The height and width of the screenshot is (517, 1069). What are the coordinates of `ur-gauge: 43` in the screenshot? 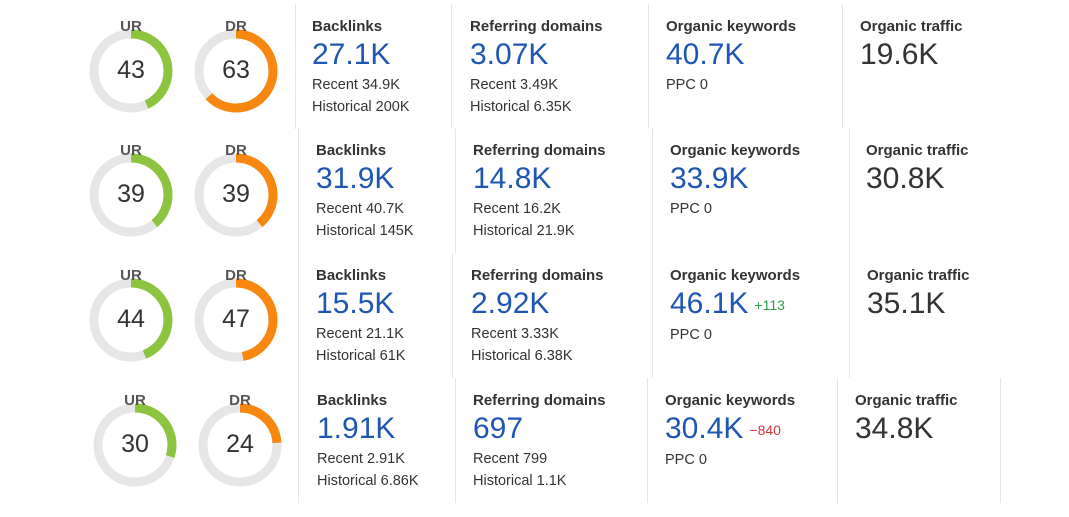 It's located at (131, 71).